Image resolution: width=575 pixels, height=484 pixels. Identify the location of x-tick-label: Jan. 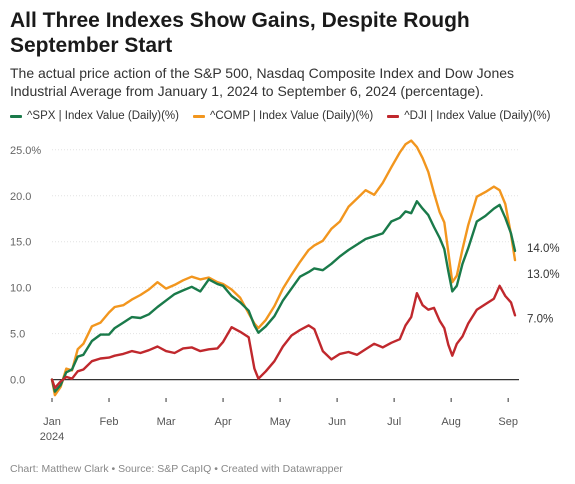
(52, 422).